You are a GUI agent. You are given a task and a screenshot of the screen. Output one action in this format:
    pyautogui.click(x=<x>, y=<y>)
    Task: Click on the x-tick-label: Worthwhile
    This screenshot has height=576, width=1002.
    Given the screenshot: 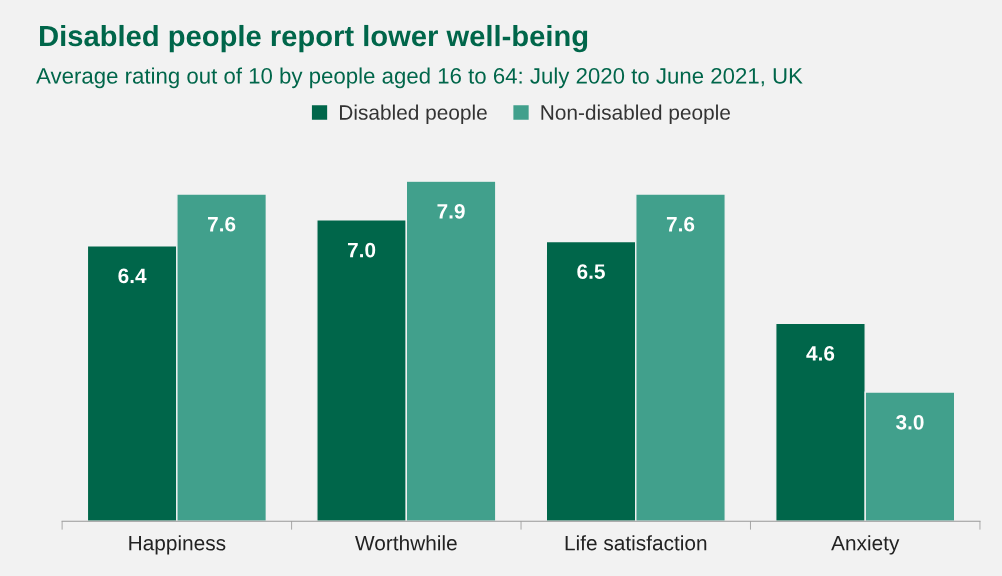 What is the action you would take?
    pyautogui.click(x=406, y=543)
    